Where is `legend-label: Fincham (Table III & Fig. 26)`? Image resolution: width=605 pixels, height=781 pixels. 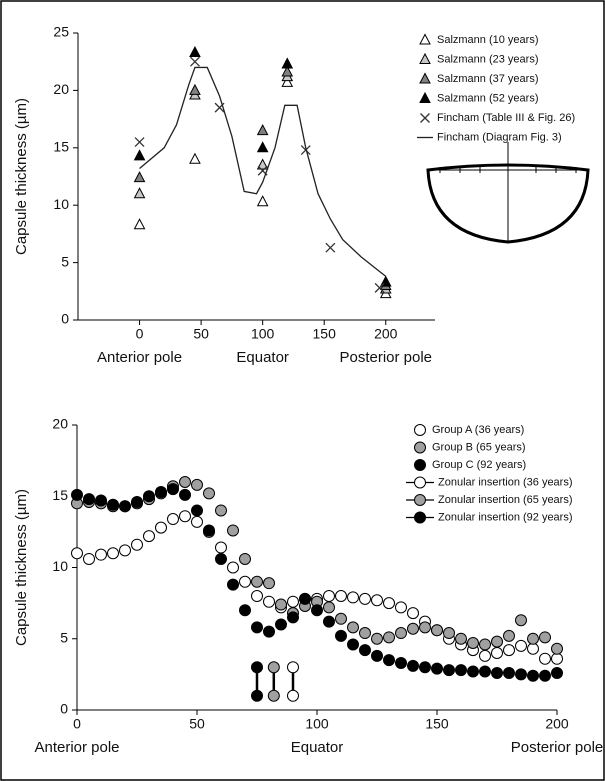
legend-label: Fincham (Table III & Fig. 26) is located at coordinates (506, 118).